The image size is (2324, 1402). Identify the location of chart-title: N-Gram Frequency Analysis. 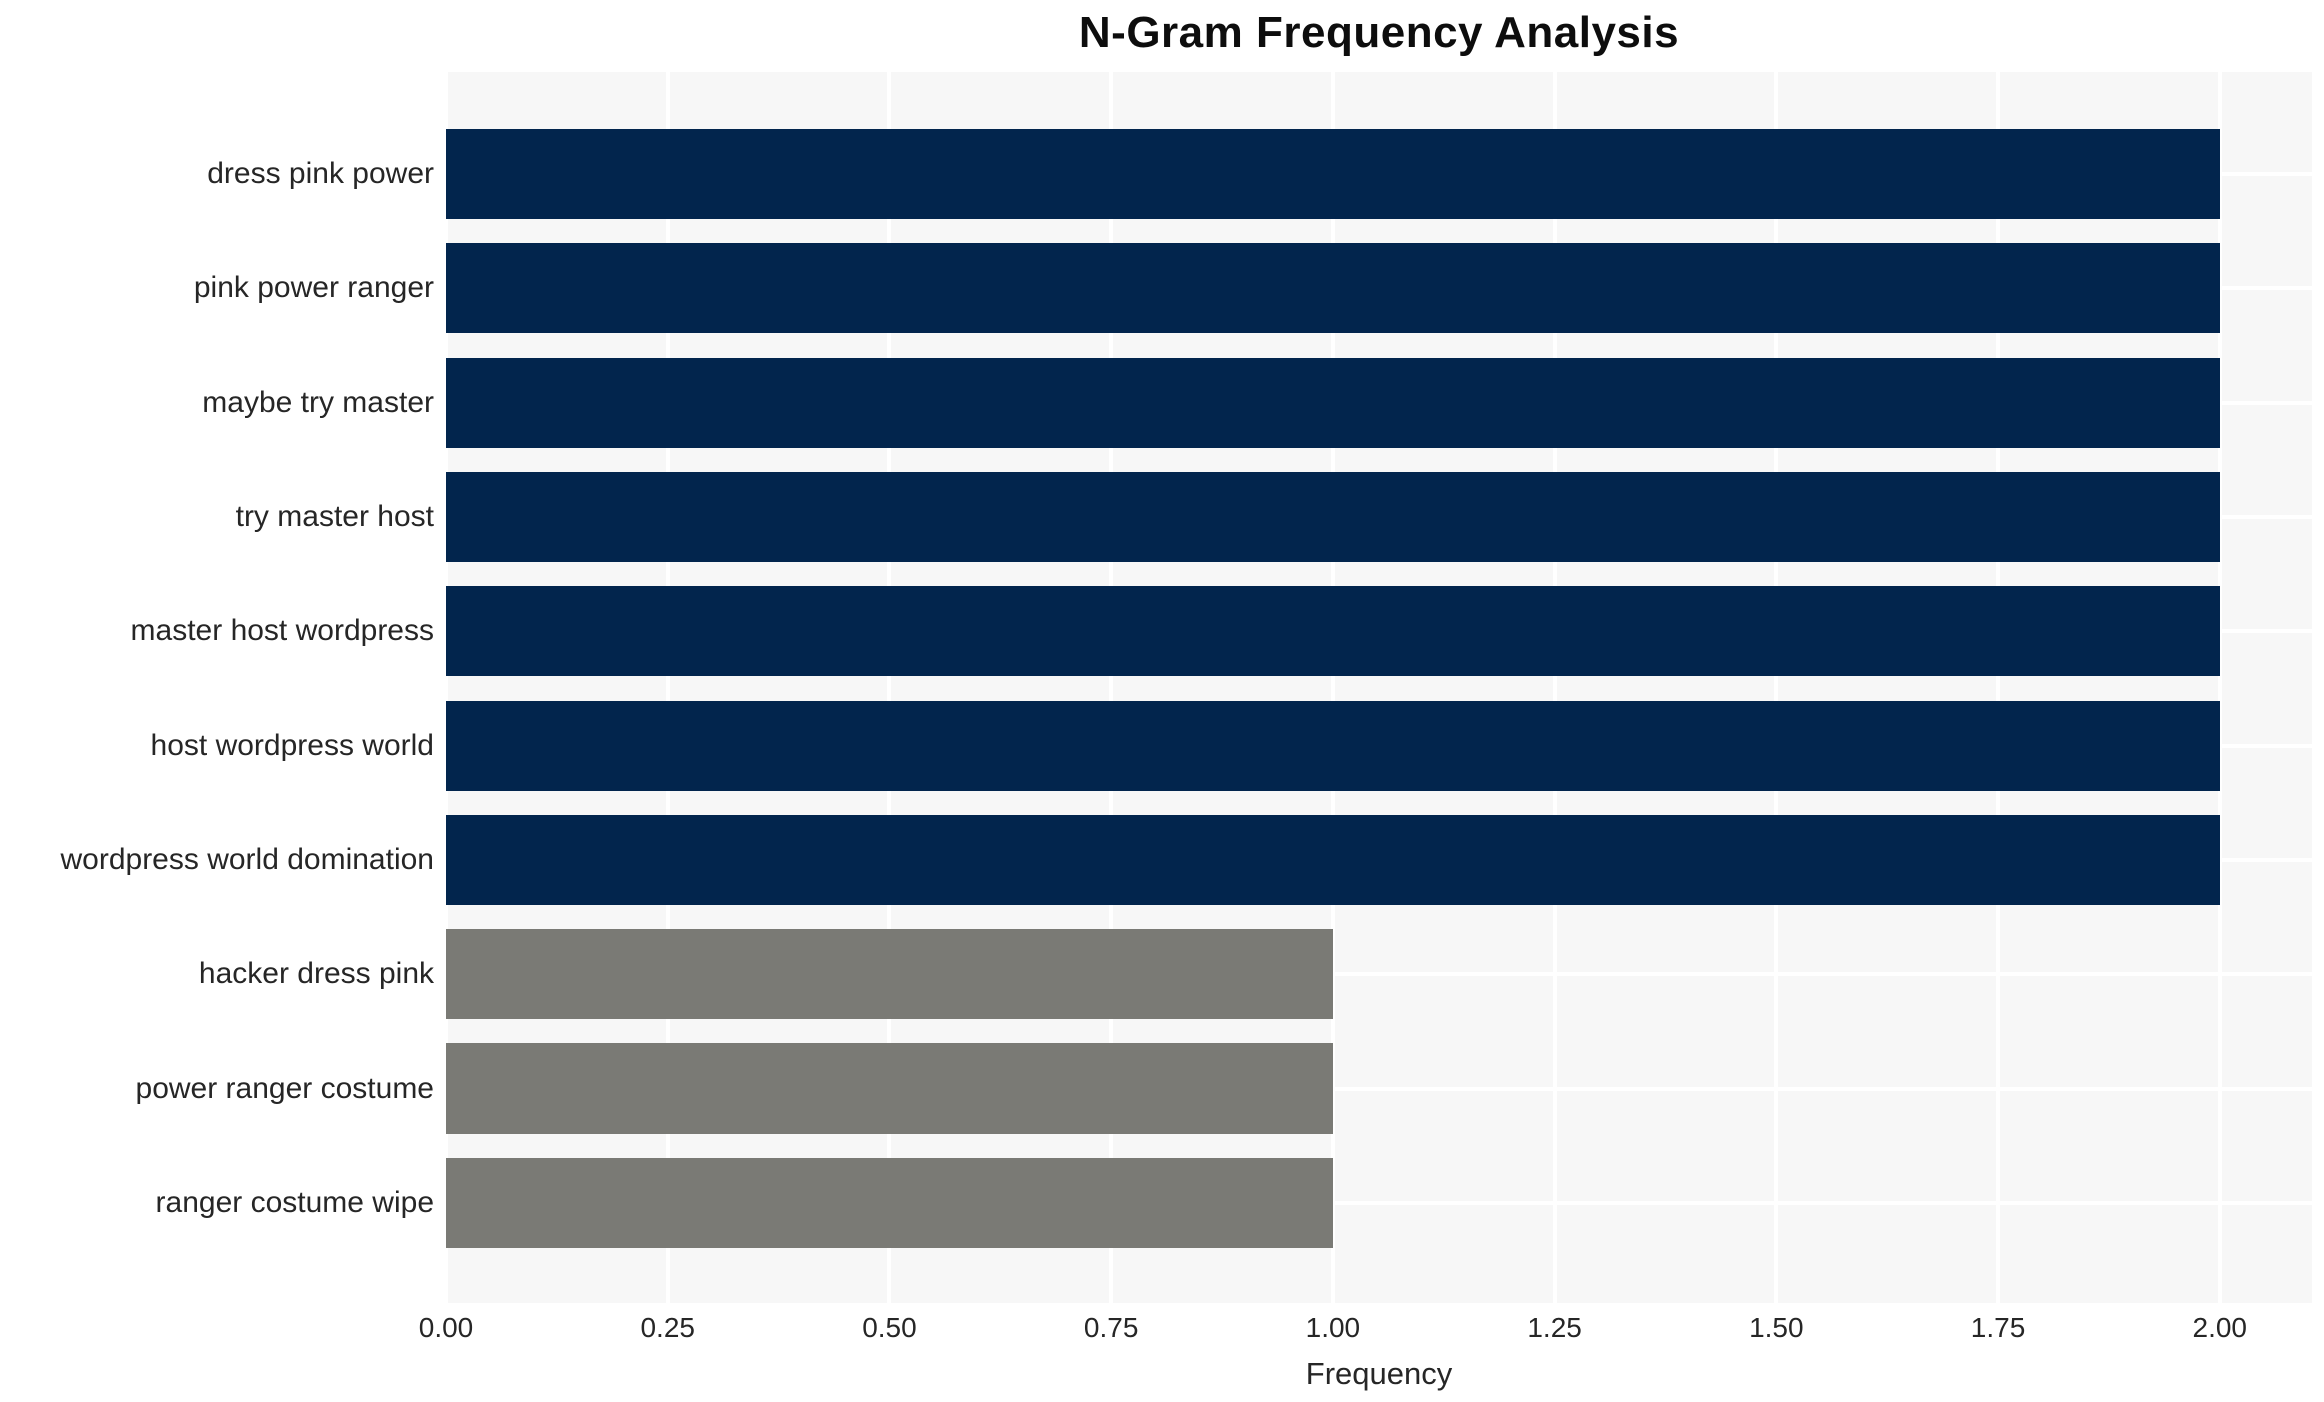
(1379, 32).